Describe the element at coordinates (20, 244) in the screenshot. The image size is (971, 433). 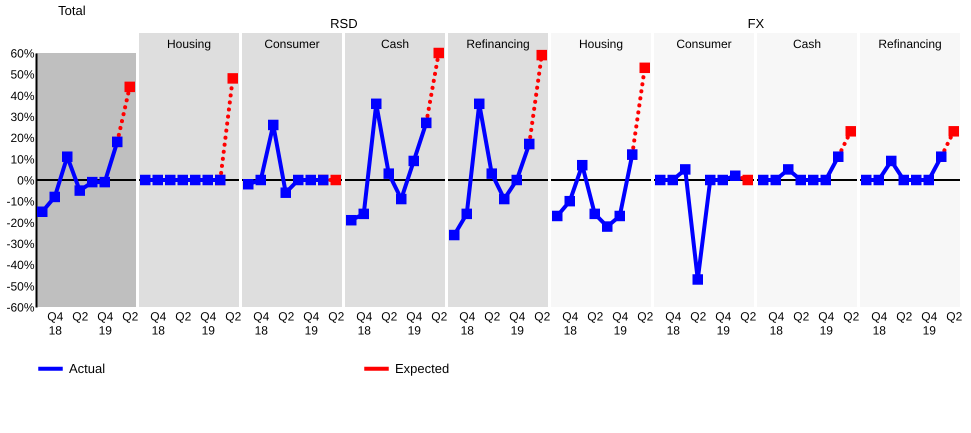
I see `y-tick-label: -30%` at that location.